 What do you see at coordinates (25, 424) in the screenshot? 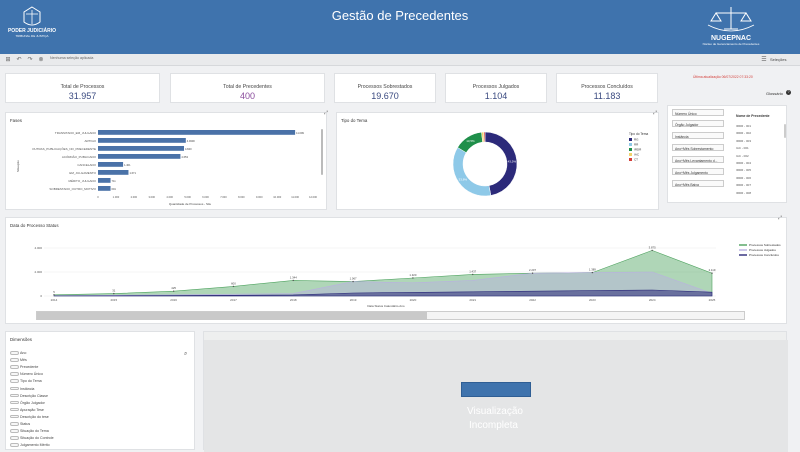
I see `dimension-label: Status` at bounding box center [25, 424].